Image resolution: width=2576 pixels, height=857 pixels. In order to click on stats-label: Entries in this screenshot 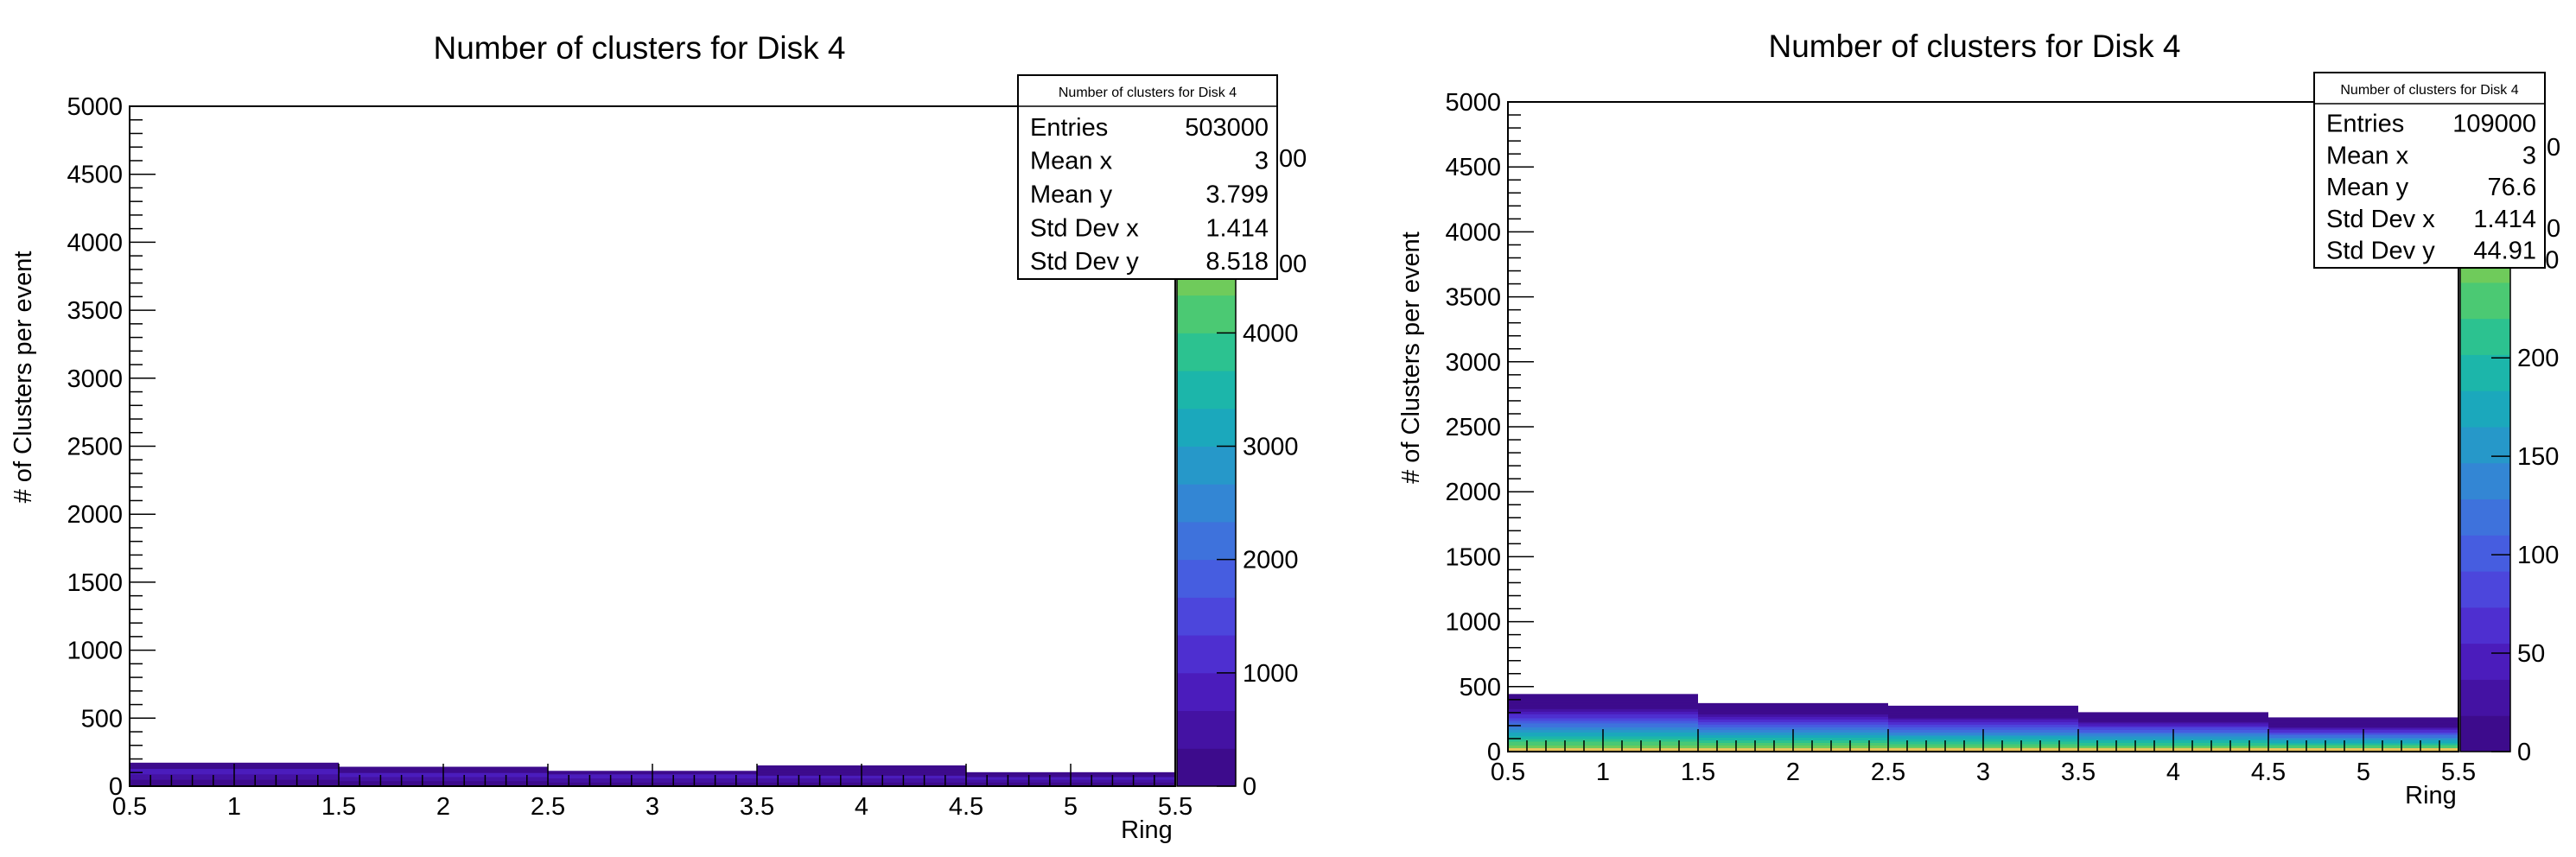, I will do `click(1069, 128)`.